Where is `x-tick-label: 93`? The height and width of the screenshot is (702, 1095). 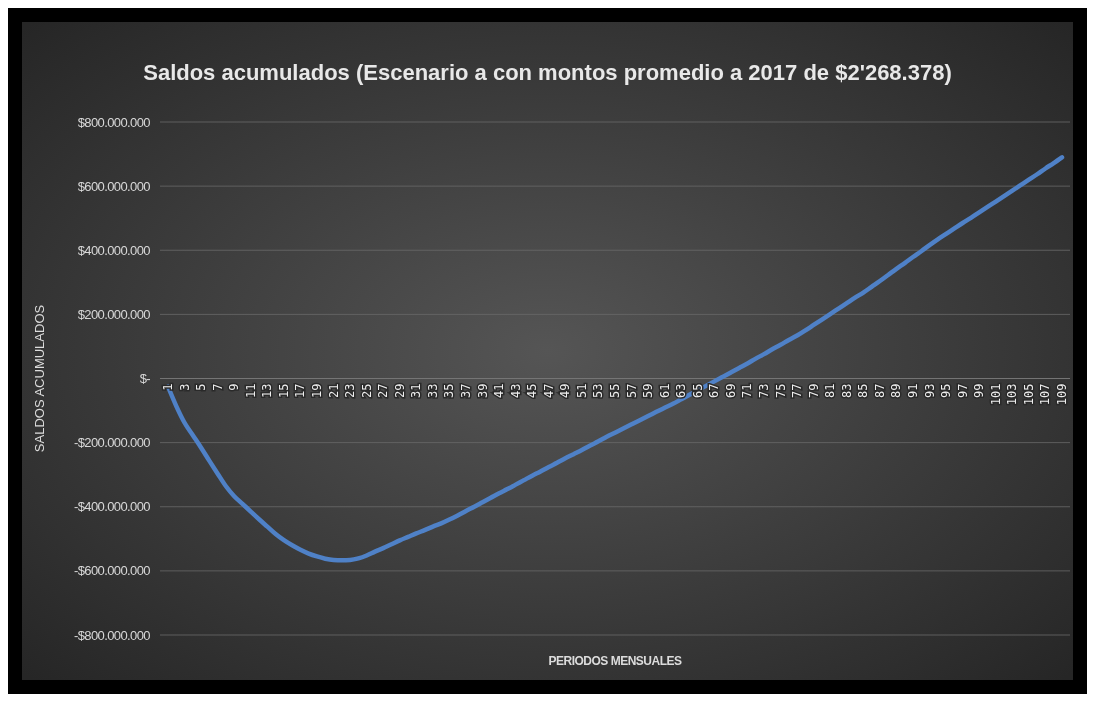 x-tick-label: 93 is located at coordinates (929, 390).